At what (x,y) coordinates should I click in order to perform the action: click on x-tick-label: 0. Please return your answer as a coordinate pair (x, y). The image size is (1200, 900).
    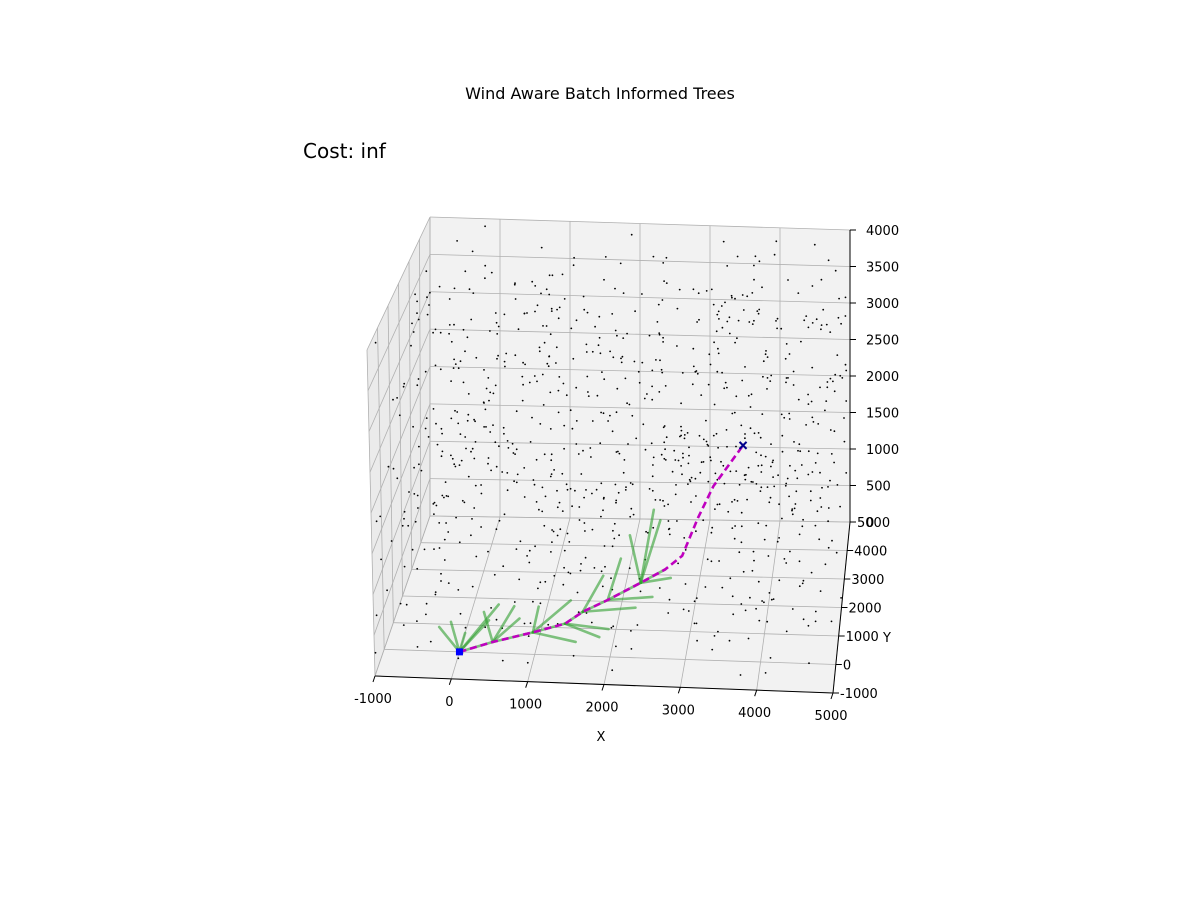
    Looking at the image, I should click on (449, 702).